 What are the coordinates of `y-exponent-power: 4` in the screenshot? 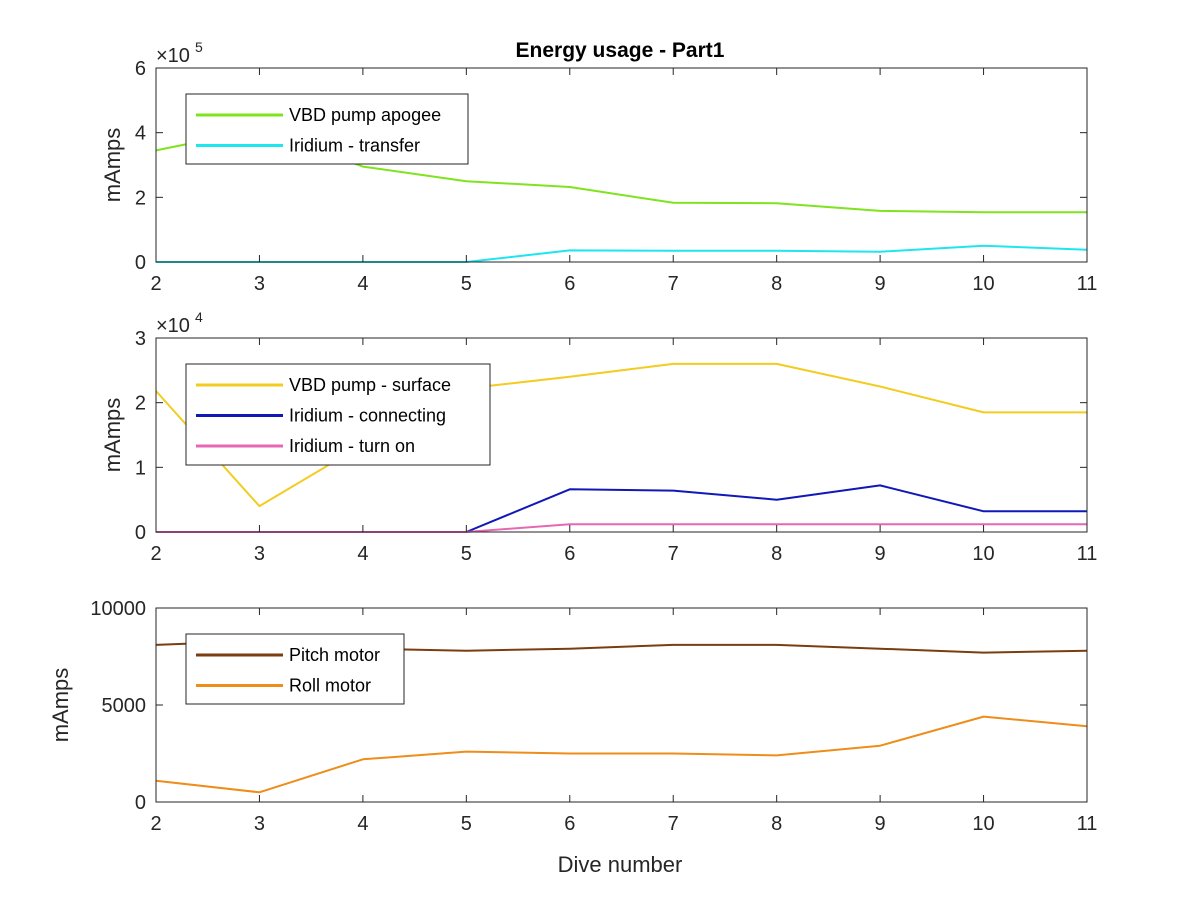 It's located at (199, 317).